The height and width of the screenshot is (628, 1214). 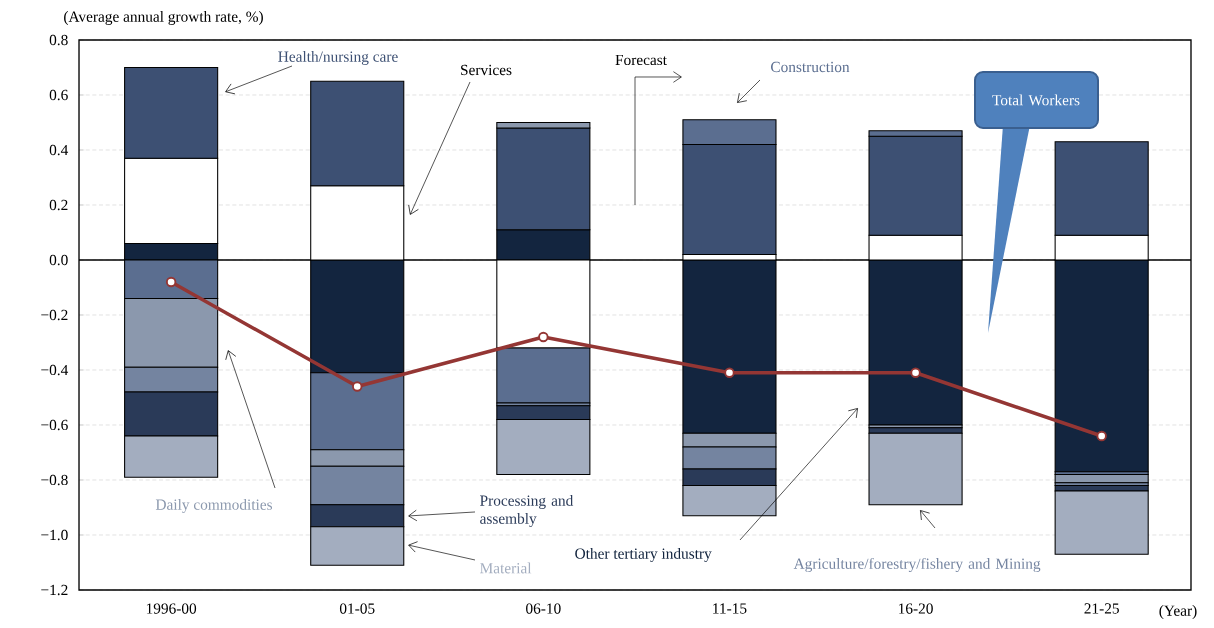 I want to click on legend-label: Processing and assembly, so click(x=527, y=511).